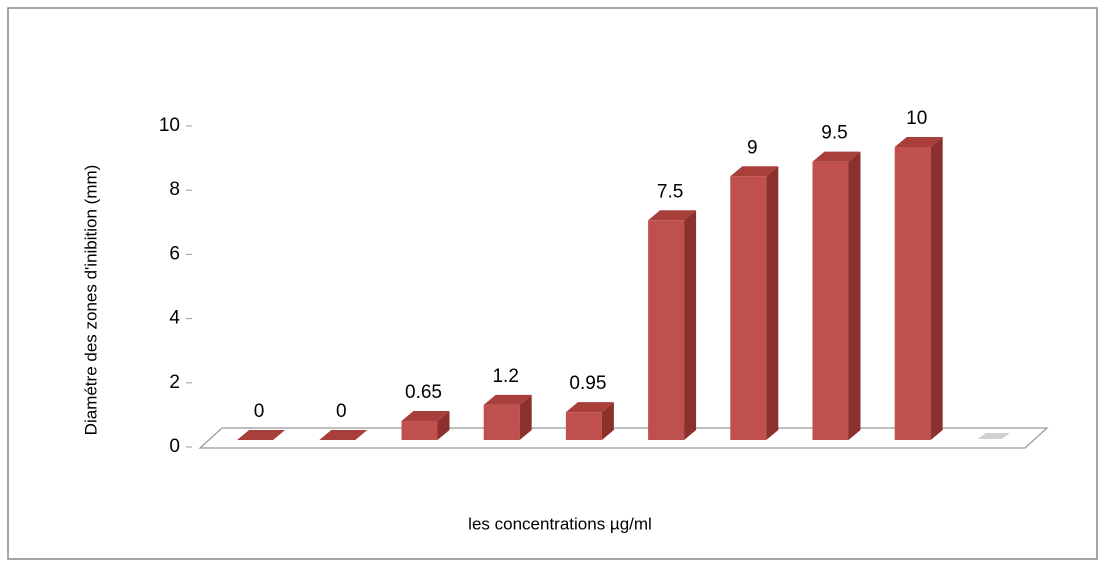 The height and width of the screenshot is (567, 1105). Describe the element at coordinates (587, 383) in the screenshot. I see `data-label: 0.95` at that location.